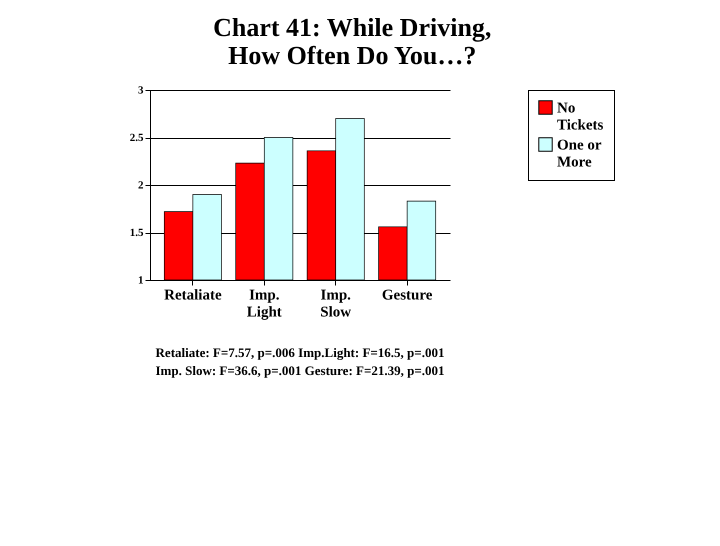  I want to click on x-tick-label: Gesture, so click(407, 296).